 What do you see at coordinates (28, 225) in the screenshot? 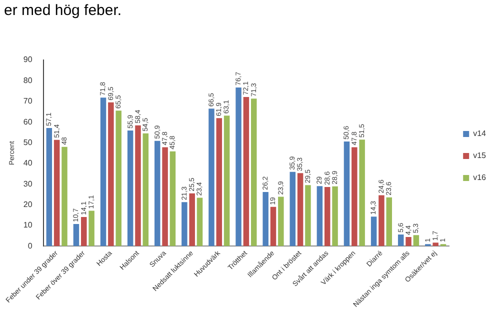
I see `y-tick-label: 10` at bounding box center [28, 225].